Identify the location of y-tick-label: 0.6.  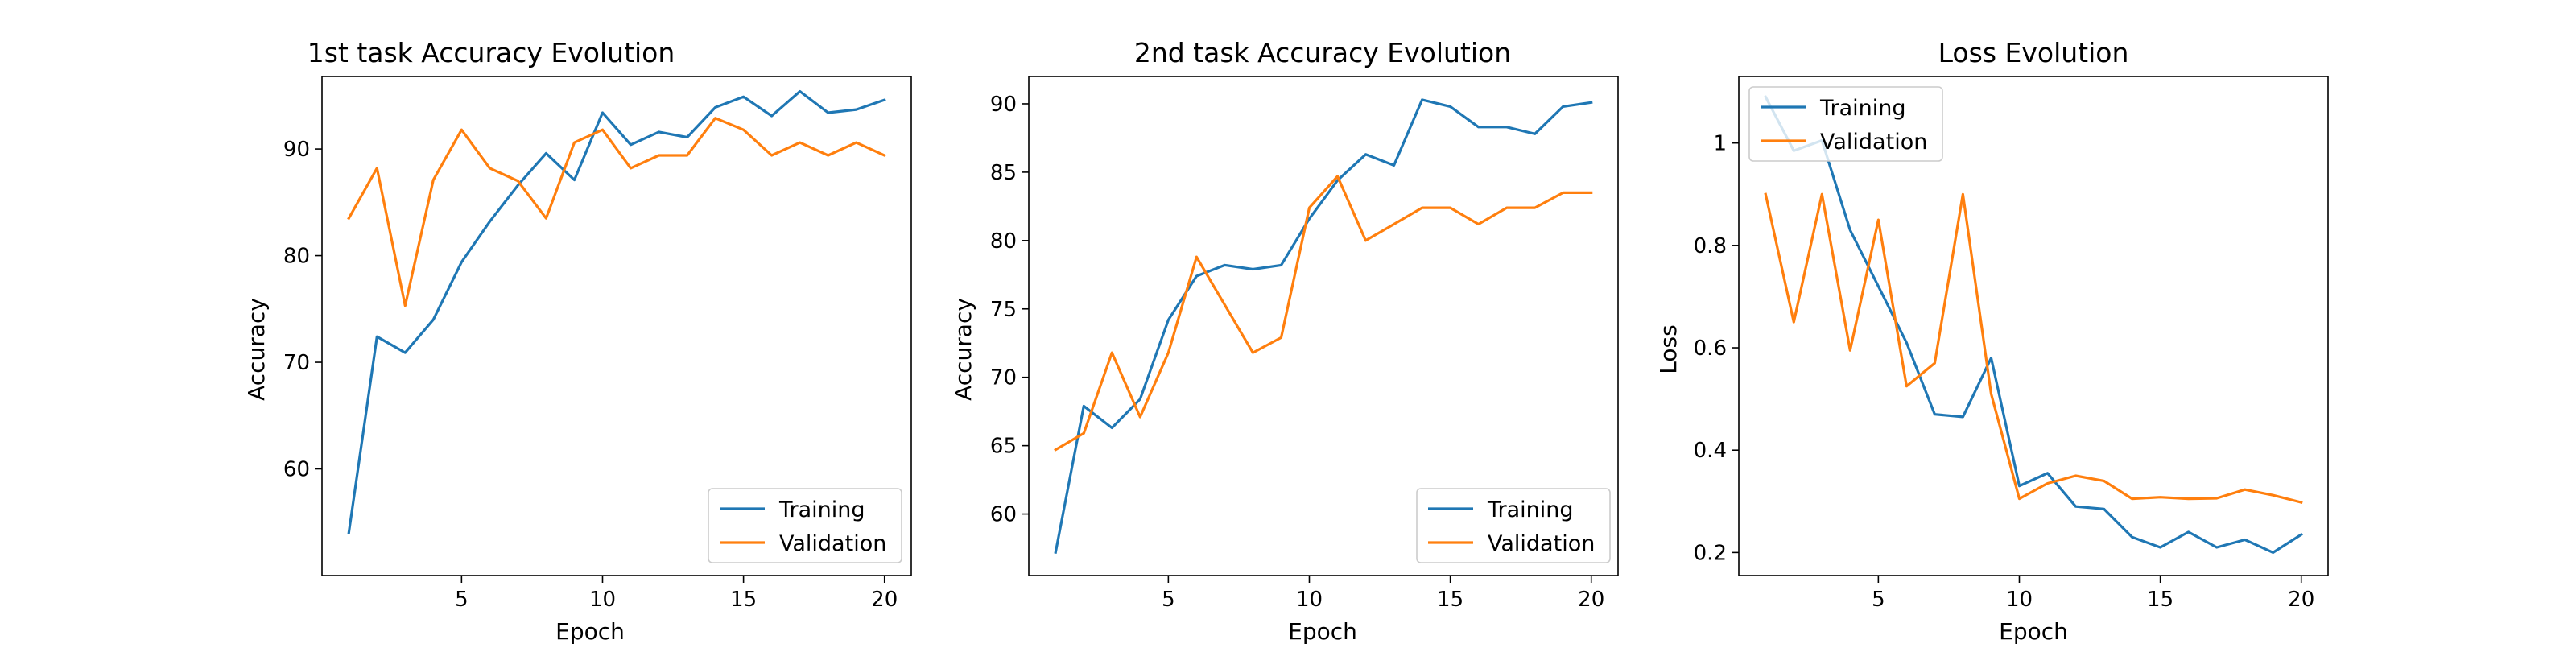
(1710, 349).